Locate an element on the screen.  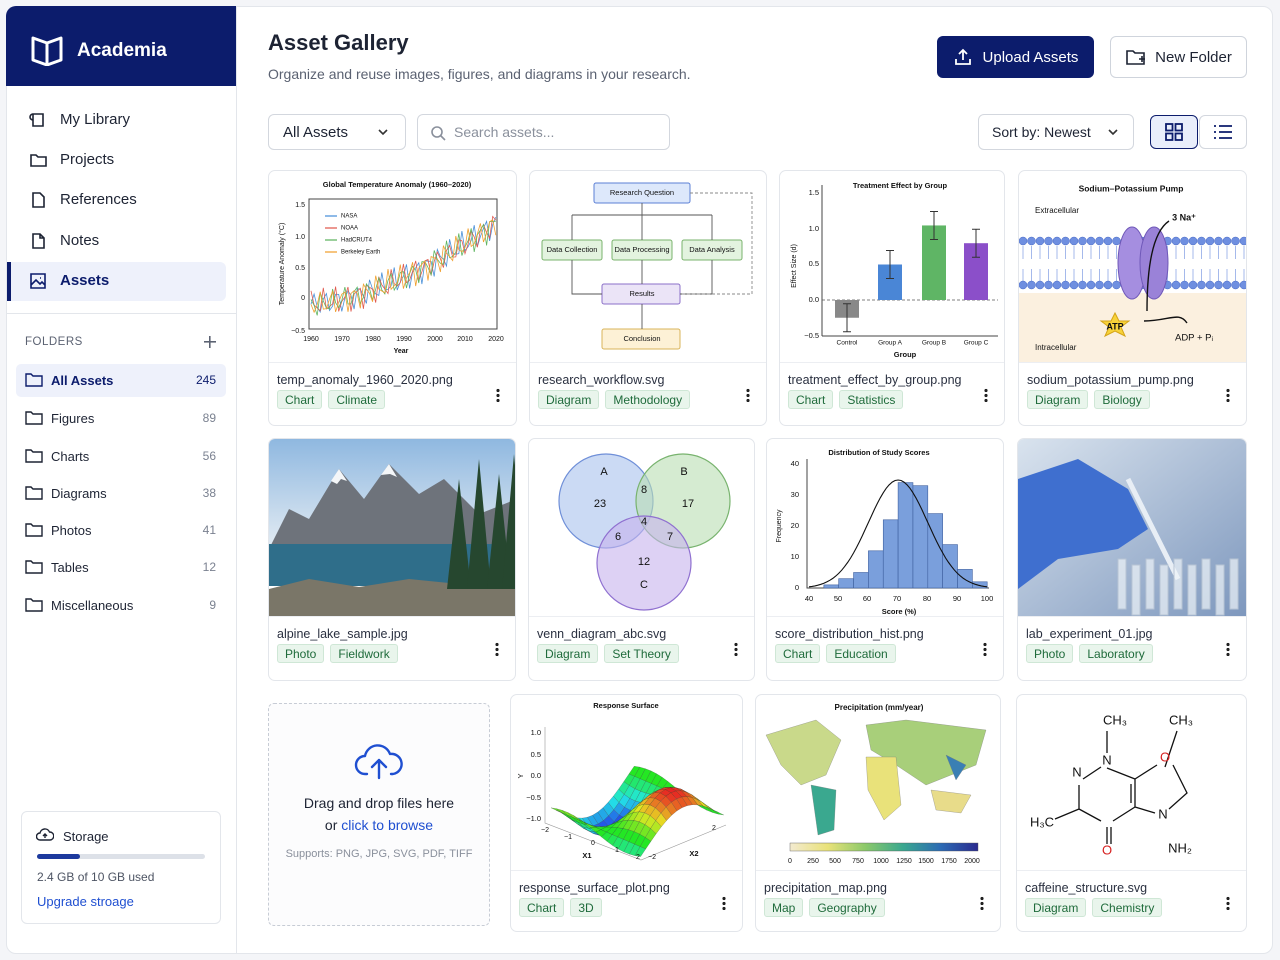
nav-item: References is located at coordinates (98, 199).